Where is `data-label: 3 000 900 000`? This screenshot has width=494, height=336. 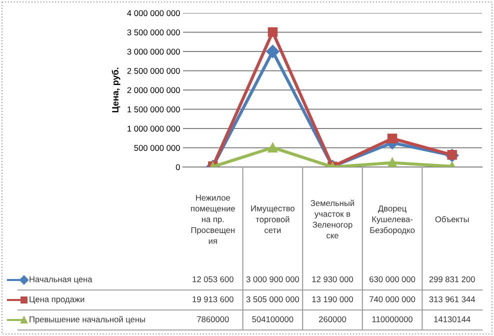 data-label: 3 000 900 000 is located at coordinates (273, 279).